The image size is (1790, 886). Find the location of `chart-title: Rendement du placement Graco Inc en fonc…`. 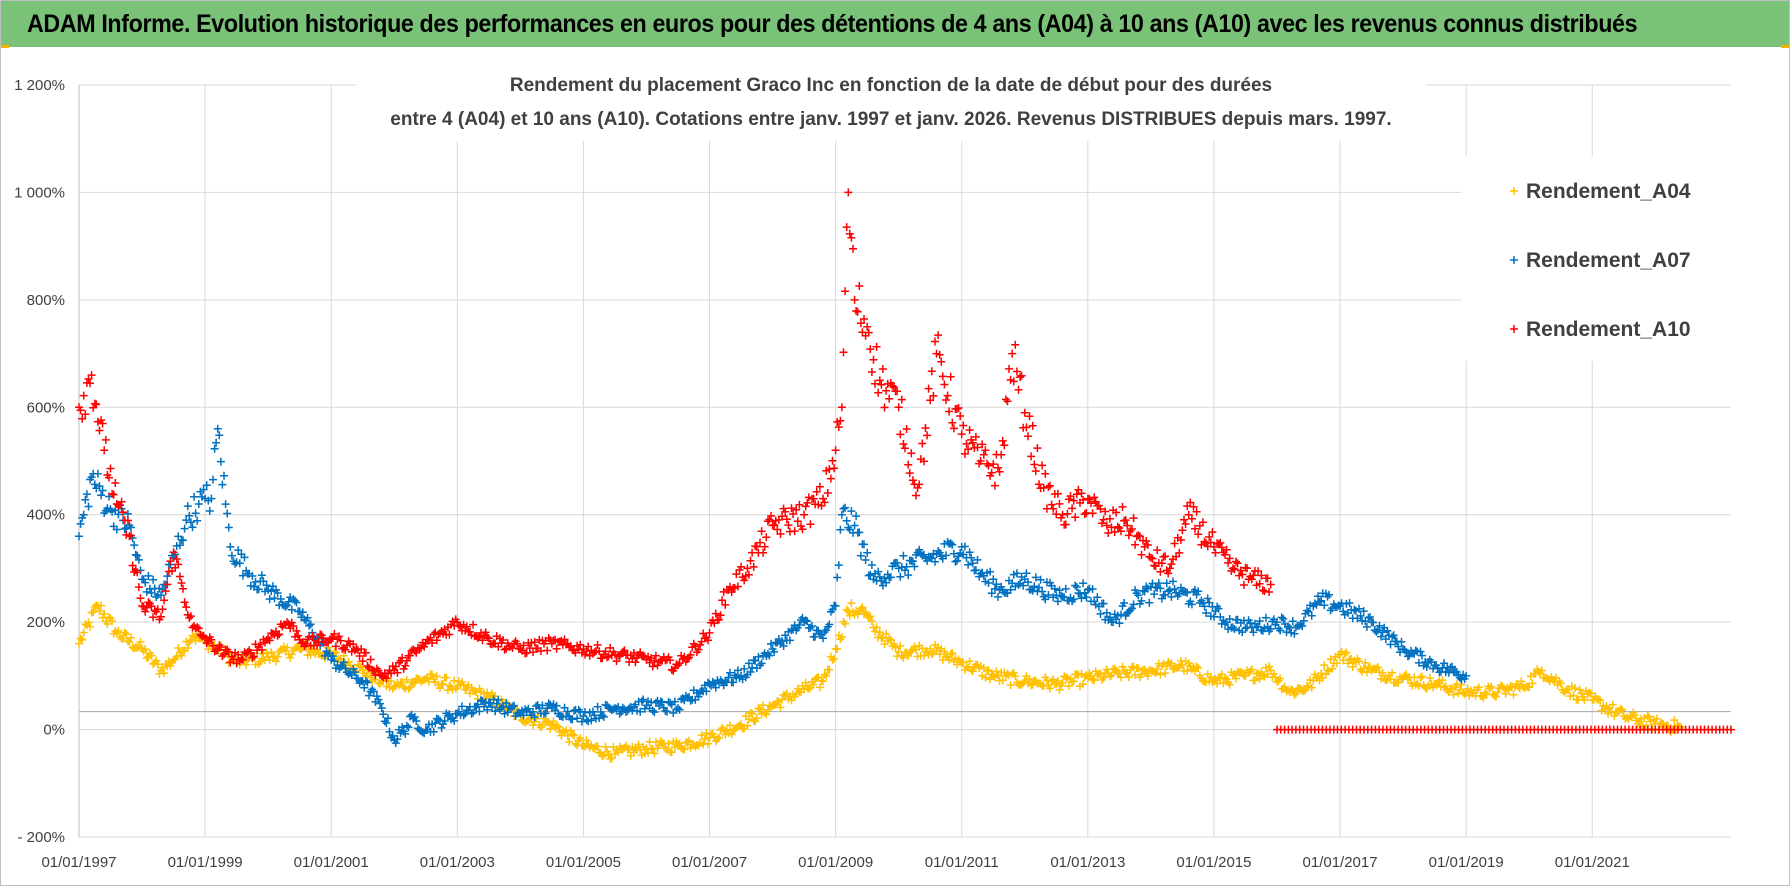

chart-title: Rendement du placement Graco Inc en fonc… is located at coordinates (891, 101).